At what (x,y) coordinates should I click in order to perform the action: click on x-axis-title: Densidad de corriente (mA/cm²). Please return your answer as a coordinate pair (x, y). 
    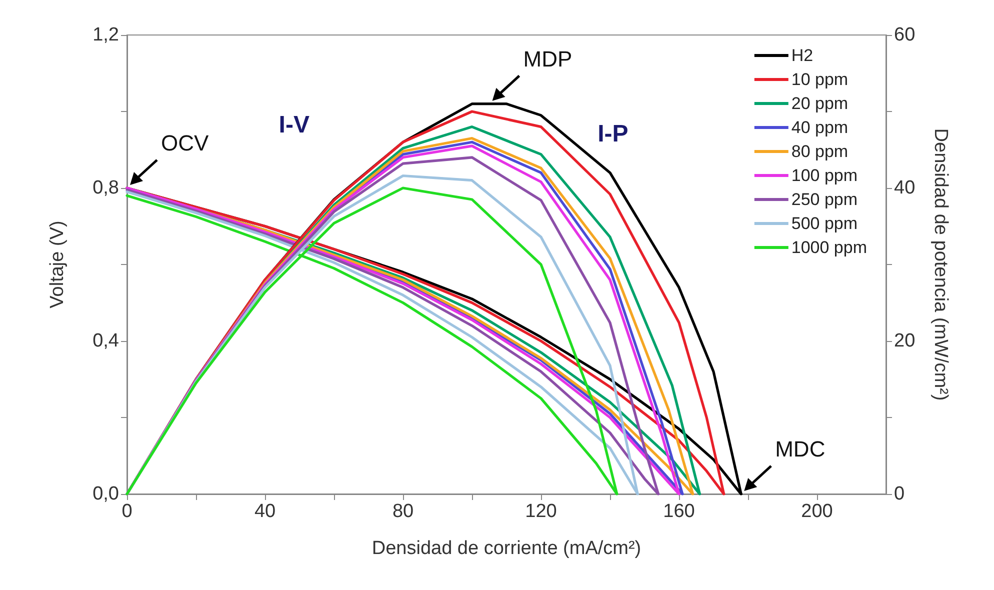
    Looking at the image, I should click on (507, 548).